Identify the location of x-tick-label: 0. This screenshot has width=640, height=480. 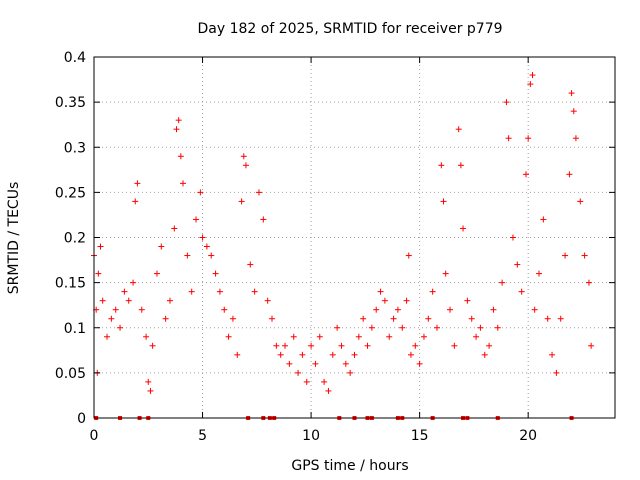
(94, 436).